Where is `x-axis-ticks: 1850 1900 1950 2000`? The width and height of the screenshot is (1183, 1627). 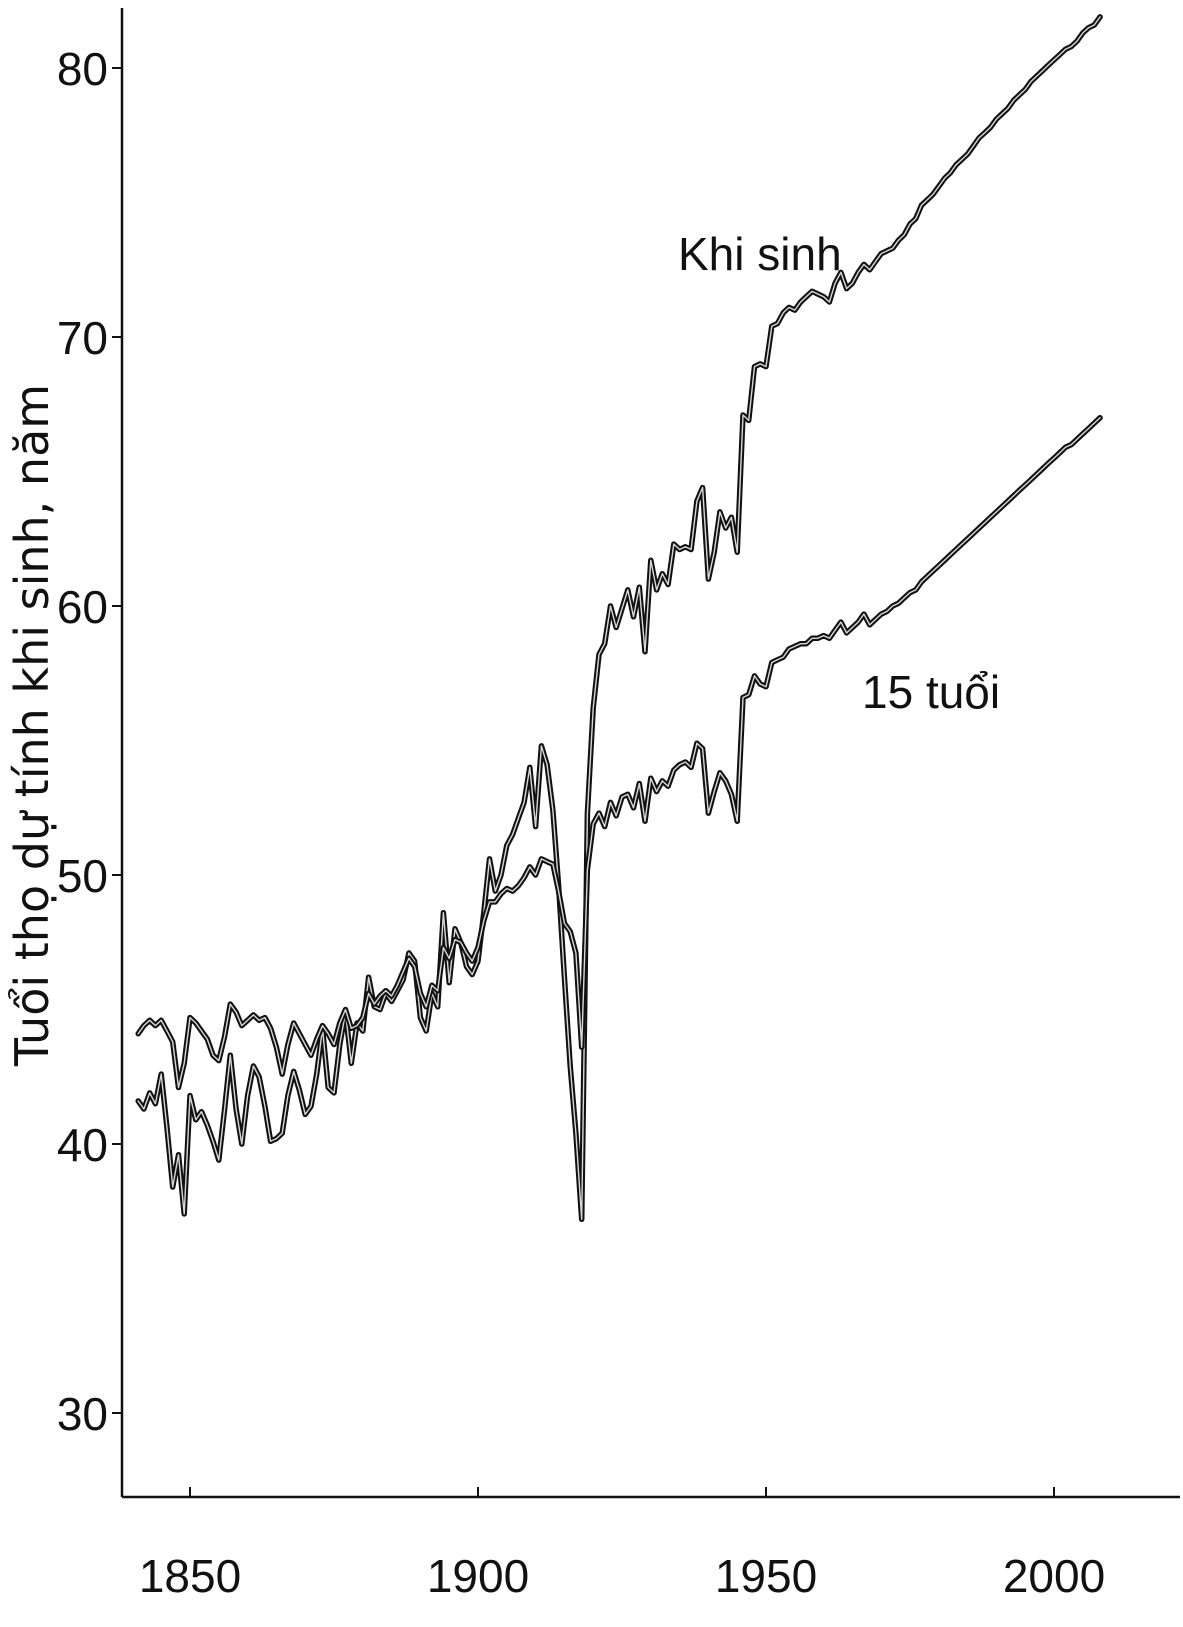
x-axis-ticks: 1850 1900 1950 2000 is located at coordinates (622, 1544).